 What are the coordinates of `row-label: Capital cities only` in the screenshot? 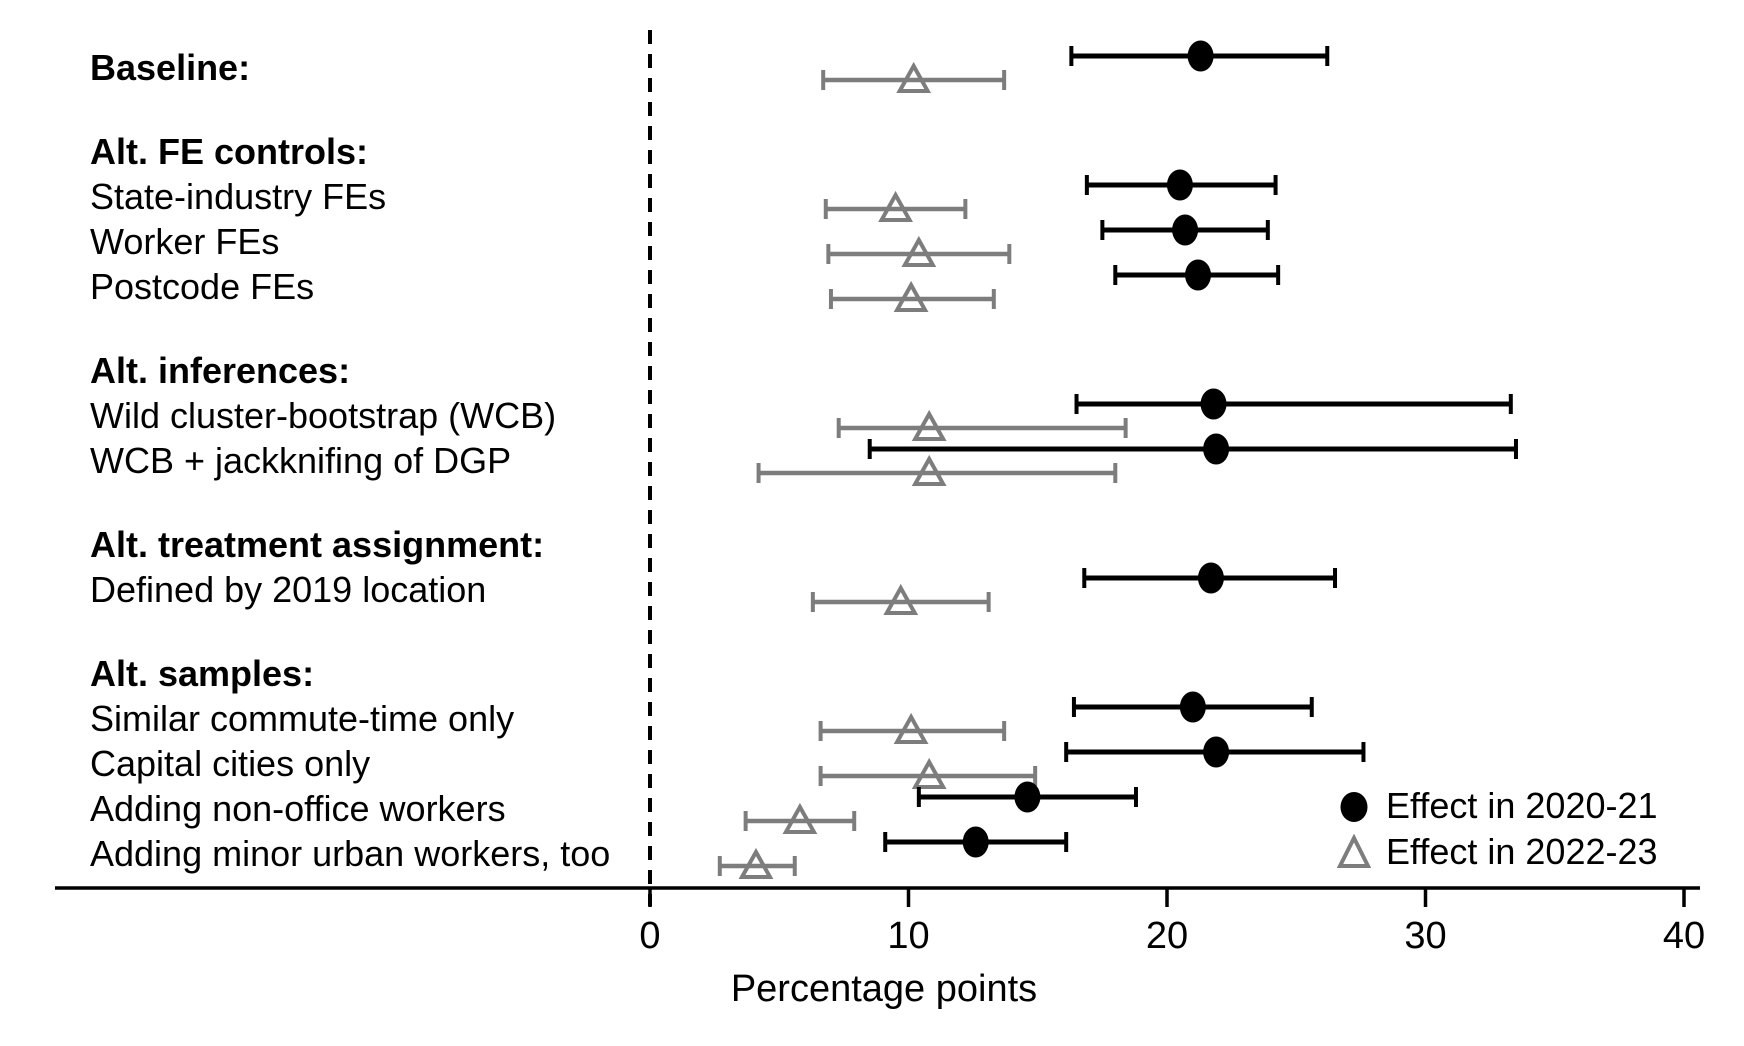 It's located at (230, 763).